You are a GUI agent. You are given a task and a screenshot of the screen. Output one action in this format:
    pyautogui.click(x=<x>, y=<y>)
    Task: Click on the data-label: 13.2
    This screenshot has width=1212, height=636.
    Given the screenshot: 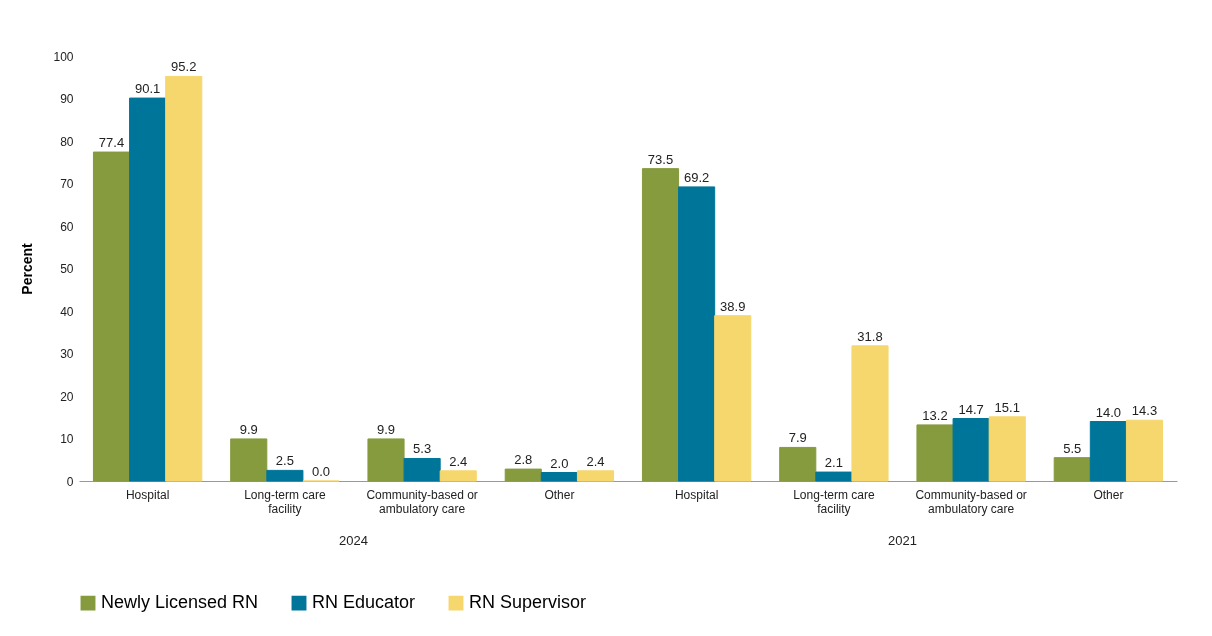 What is the action you would take?
    pyautogui.click(x=935, y=415)
    